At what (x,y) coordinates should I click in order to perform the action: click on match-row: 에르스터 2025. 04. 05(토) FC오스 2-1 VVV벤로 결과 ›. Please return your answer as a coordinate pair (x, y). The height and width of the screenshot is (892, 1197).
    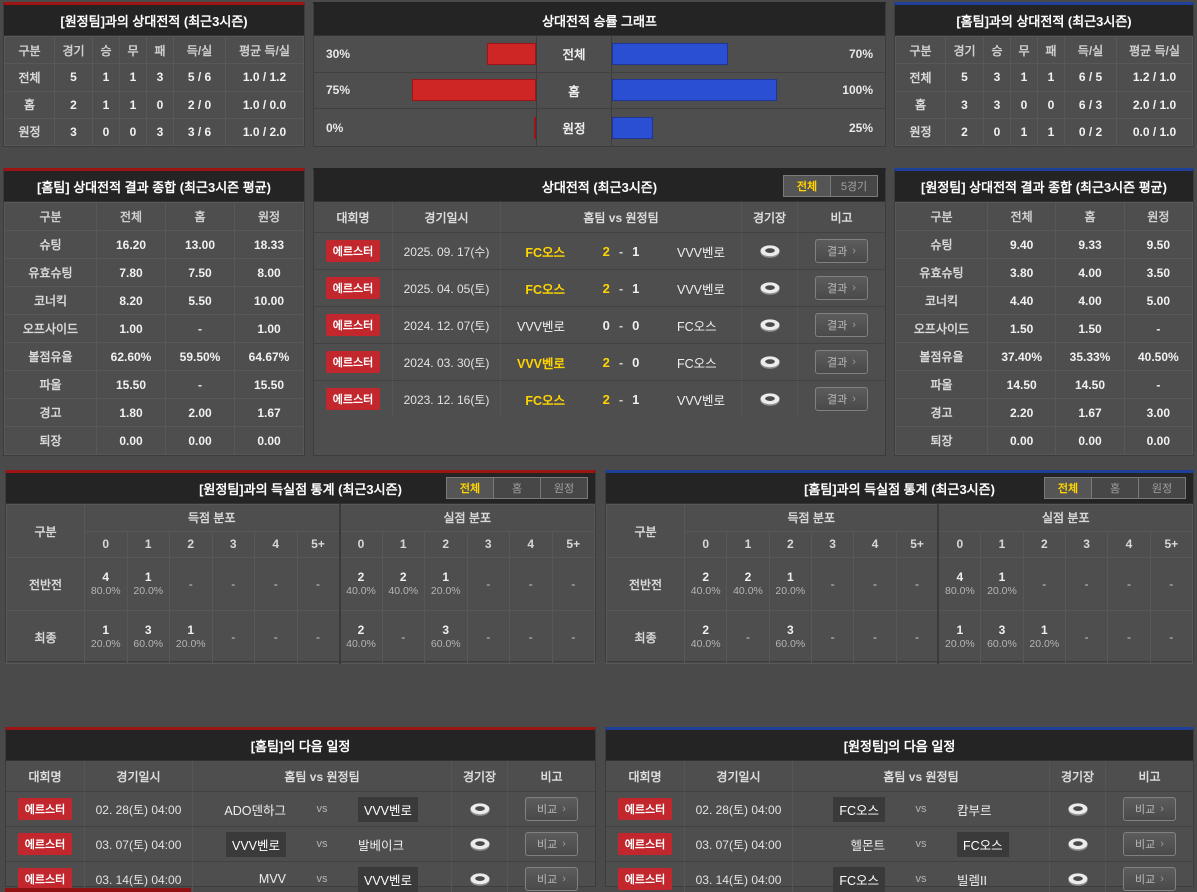
    Looking at the image, I should click on (599, 287).